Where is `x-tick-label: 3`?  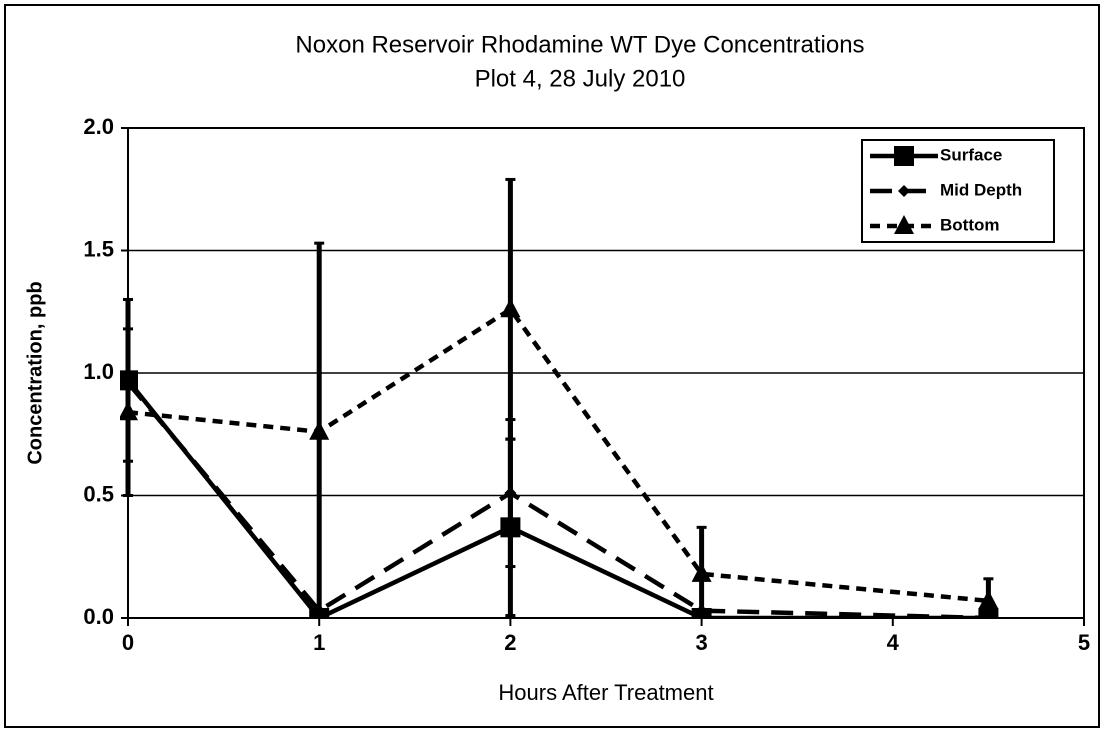
x-tick-label: 3 is located at coordinates (701, 642).